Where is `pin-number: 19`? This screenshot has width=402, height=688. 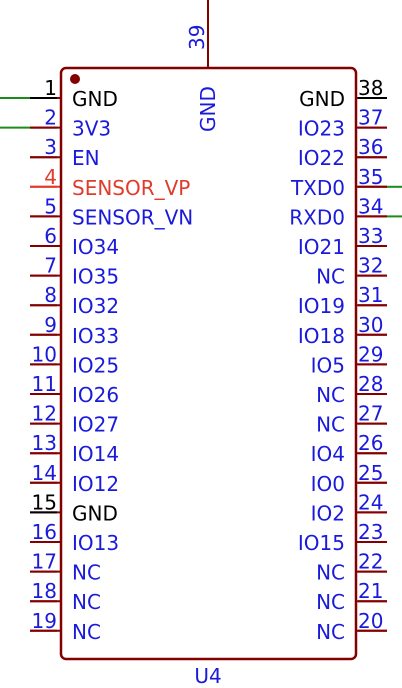 pin-number: 19 is located at coordinates (44, 621).